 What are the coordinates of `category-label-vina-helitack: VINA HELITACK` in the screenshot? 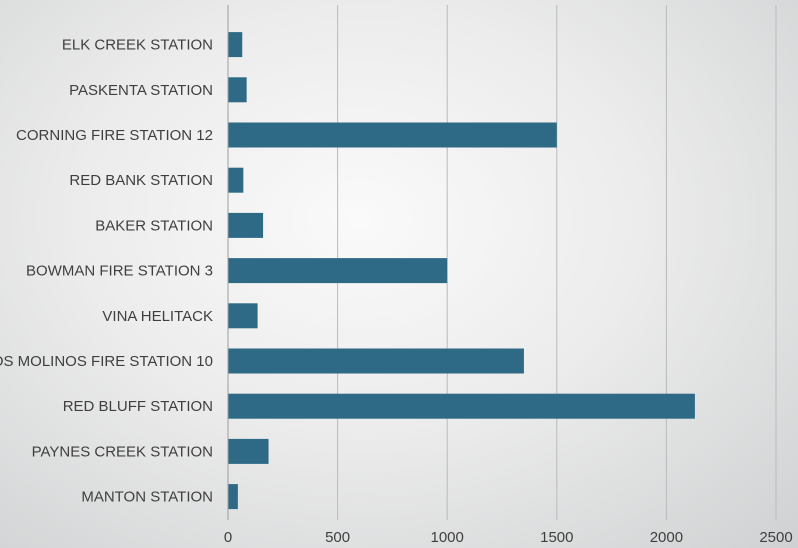 It's located at (157, 316).